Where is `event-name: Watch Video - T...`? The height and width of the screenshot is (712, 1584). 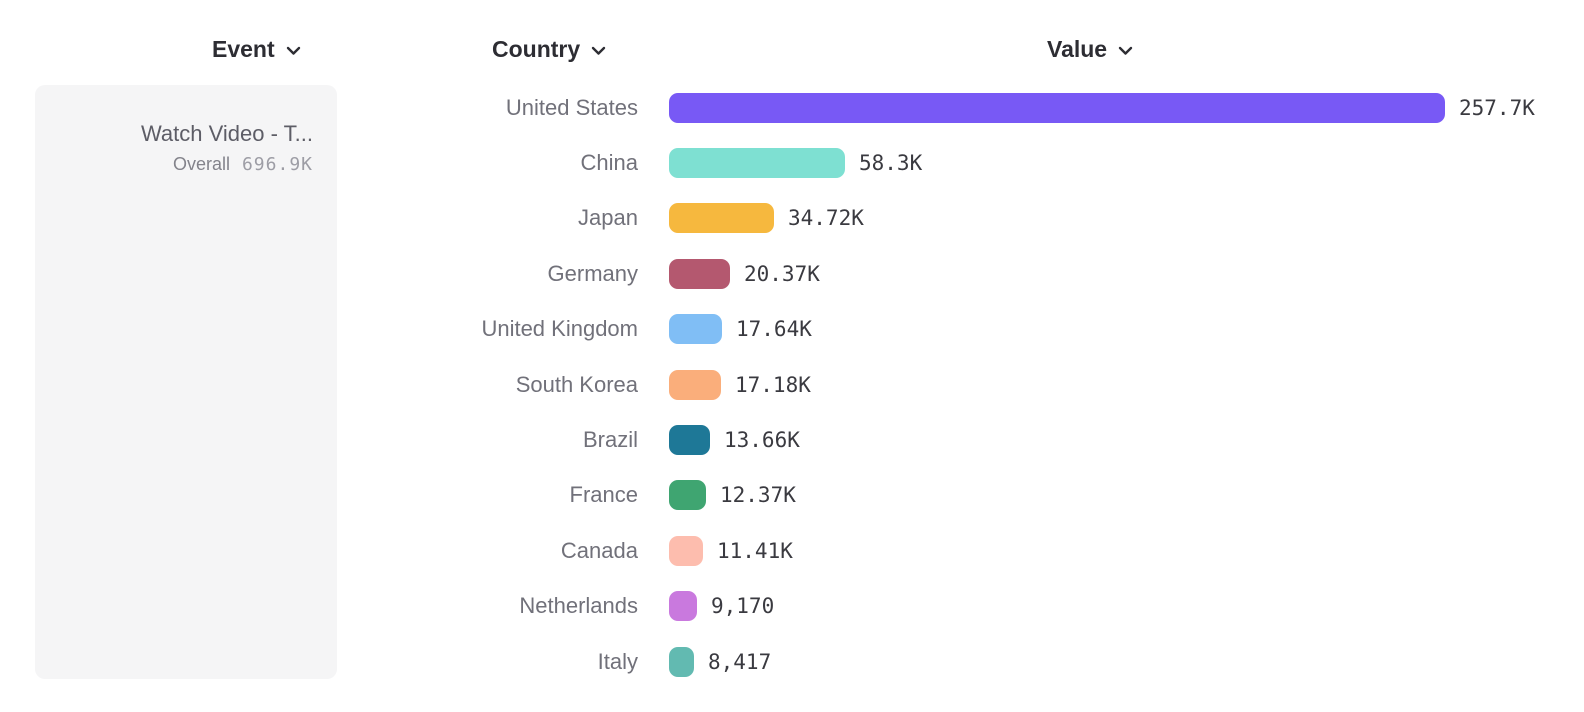 event-name: Watch Video - T... is located at coordinates (226, 133).